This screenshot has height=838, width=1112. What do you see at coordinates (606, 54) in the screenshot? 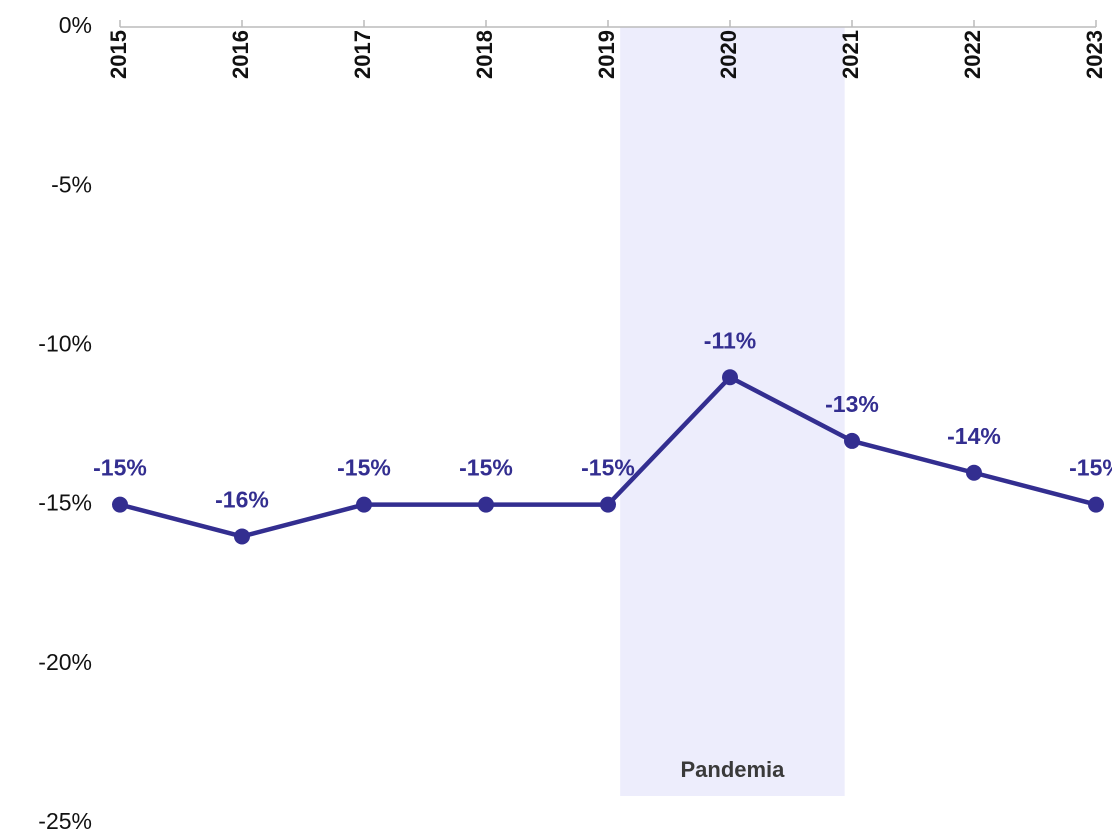
I see `x-tick-label: 2019` at bounding box center [606, 54].